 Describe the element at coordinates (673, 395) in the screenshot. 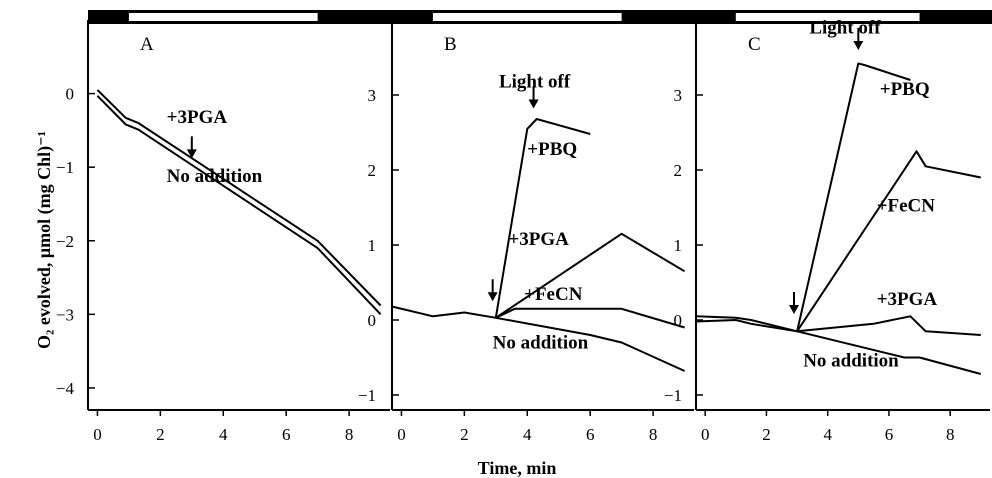

I see `y-tick-label-c: −1` at that location.